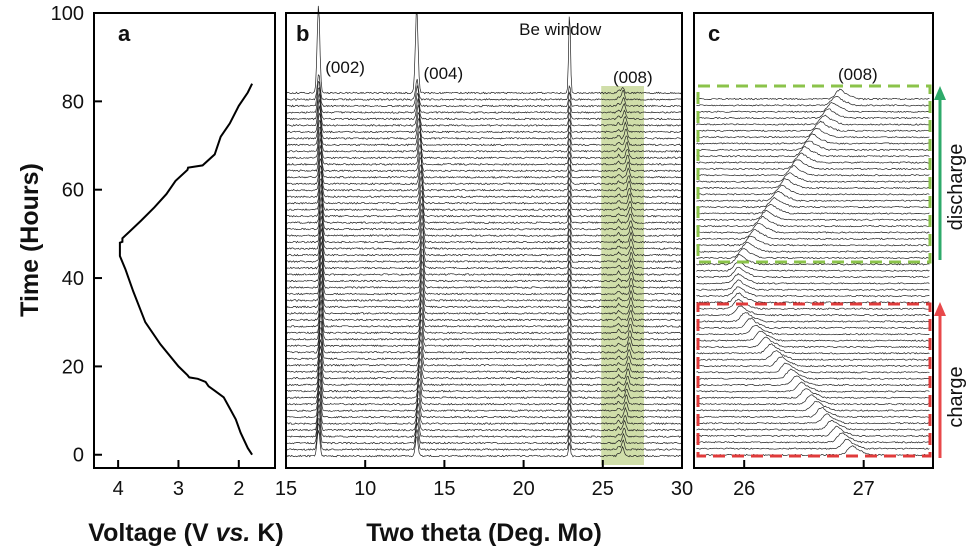 Image resolution: width=968 pixels, height=550 pixels. Describe the element at coordinates (682, 489) in the screenshot. I see `x-tick-label: 30` at that location.